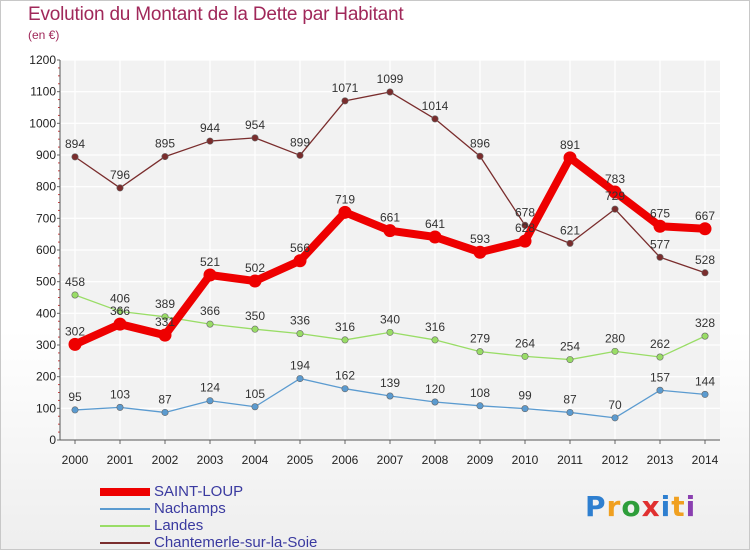 Image resolution: width=750 pixels, height=551 pixels. What do you see at coordinates (75, 282) in the screenshot?
I see `data-label-landes: 458` at bounding box center [75, 282].